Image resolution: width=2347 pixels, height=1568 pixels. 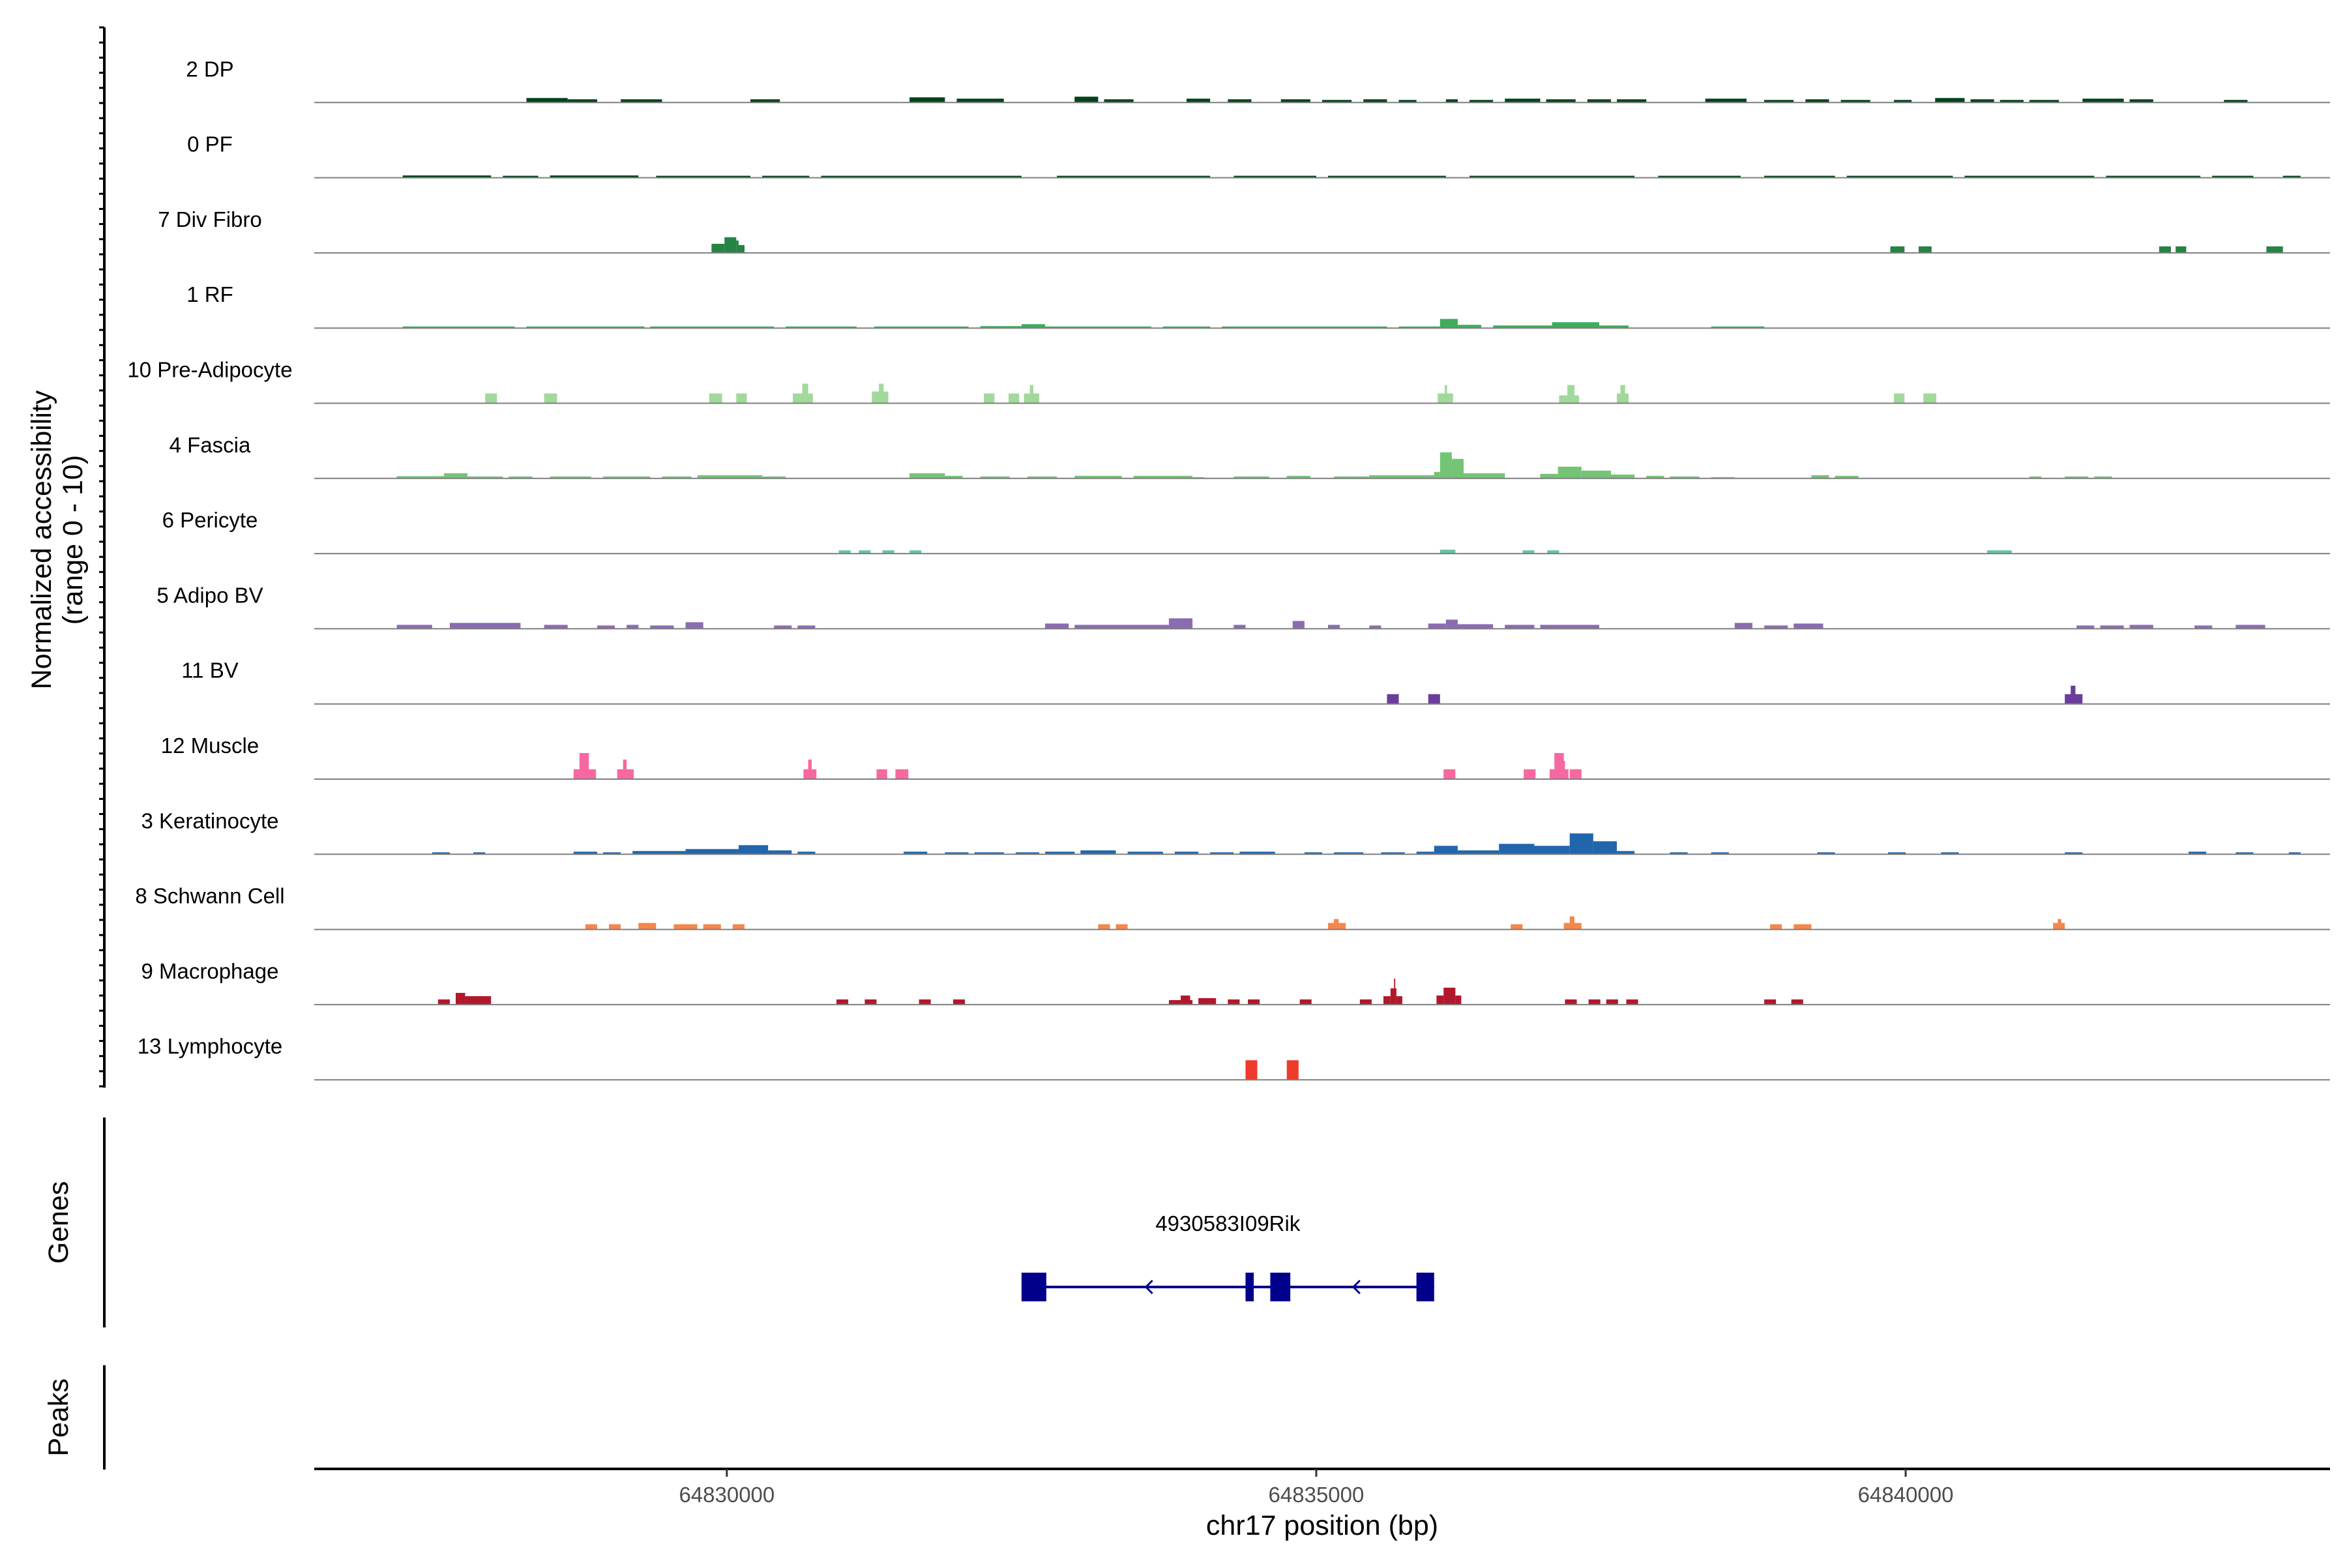 I want to click on track-label: 9 Macrophage, so click(x=210, y=971).